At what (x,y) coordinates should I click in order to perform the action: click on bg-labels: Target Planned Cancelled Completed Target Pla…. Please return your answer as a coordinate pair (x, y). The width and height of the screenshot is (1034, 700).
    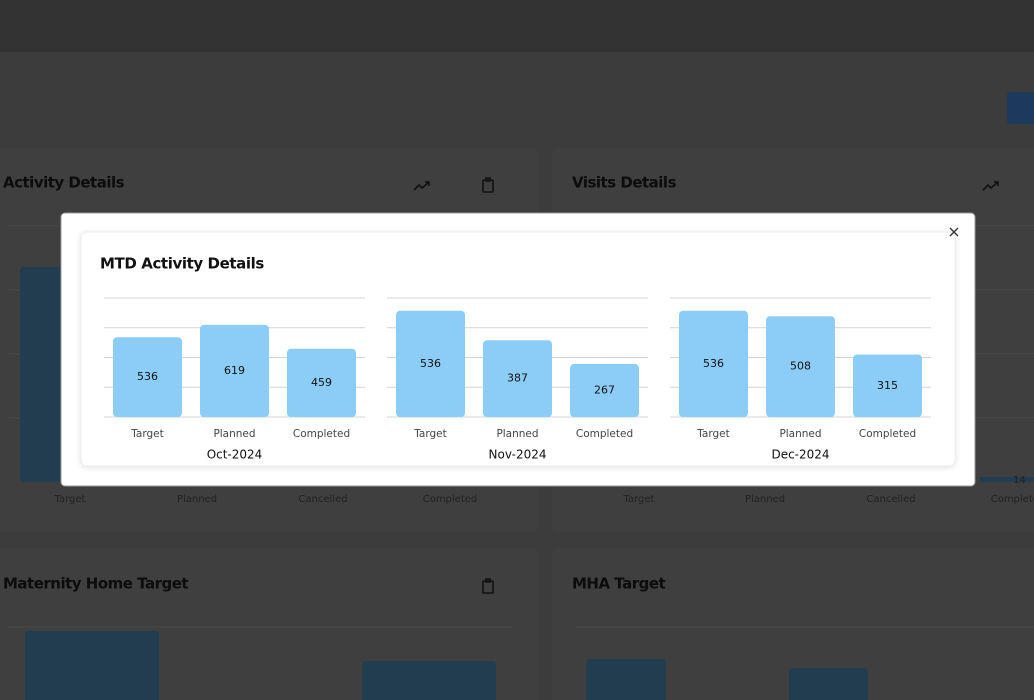
    Looking at the image, I should click on (544, 499).